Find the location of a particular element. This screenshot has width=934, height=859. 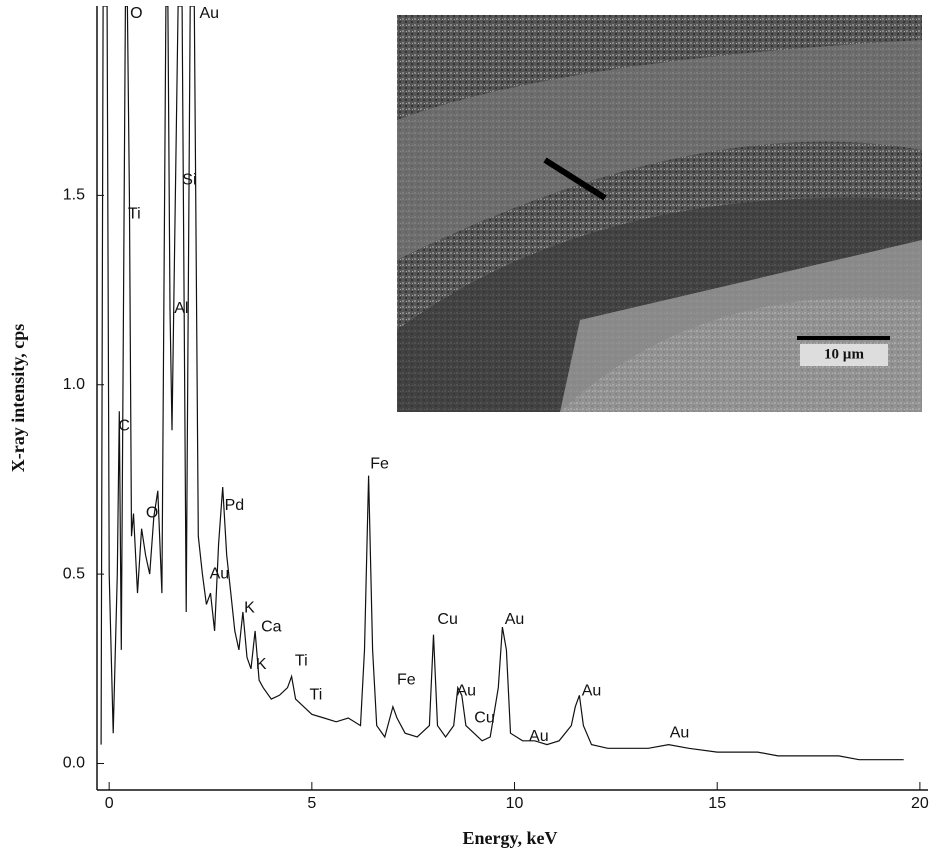

x-tick-label: 10 is located at coordinates (515, 803).